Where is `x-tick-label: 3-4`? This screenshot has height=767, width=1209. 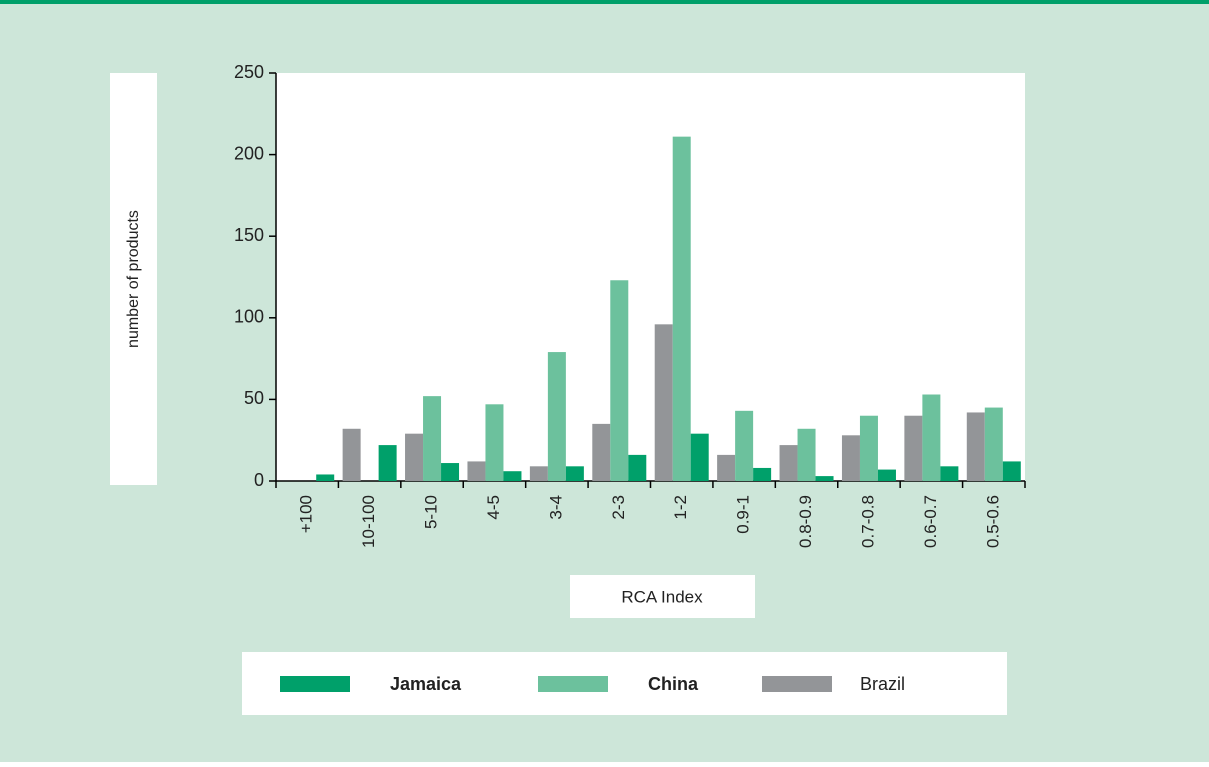 x-tick-label: 3-4 is located at coordinates (555, 507).